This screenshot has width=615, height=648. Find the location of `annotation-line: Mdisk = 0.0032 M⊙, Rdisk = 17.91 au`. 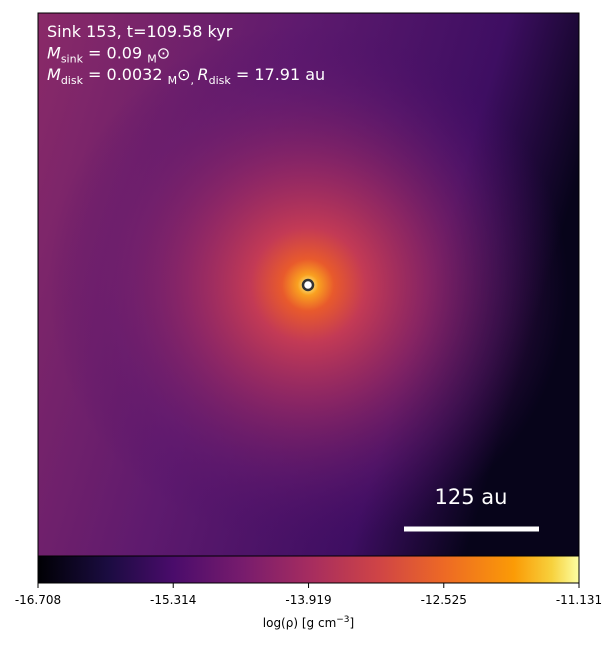

annotation-line: Mdisk = 0.0032 M⊙, Rdisk = 17.91 au is located at coordinates (186, 76).